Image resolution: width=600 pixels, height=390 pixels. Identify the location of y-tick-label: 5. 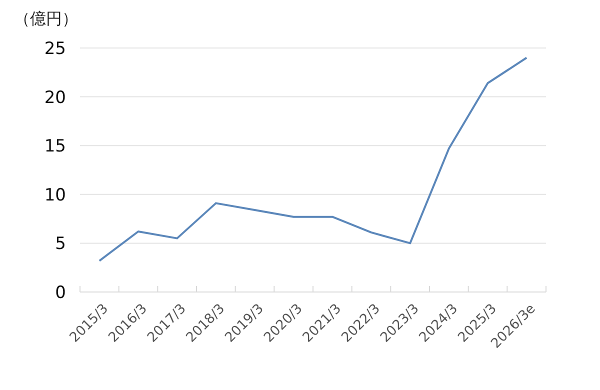
(60, 244).